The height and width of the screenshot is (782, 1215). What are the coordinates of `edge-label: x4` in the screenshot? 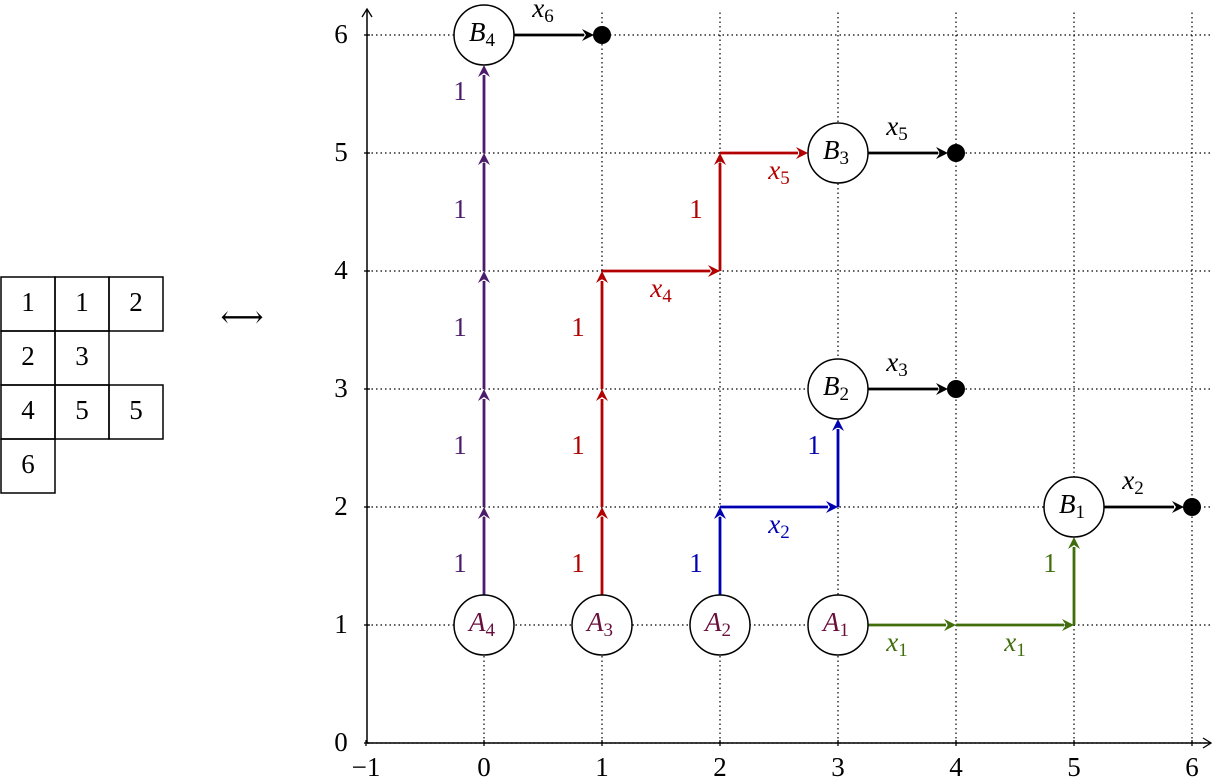 It's located at (660, 290).